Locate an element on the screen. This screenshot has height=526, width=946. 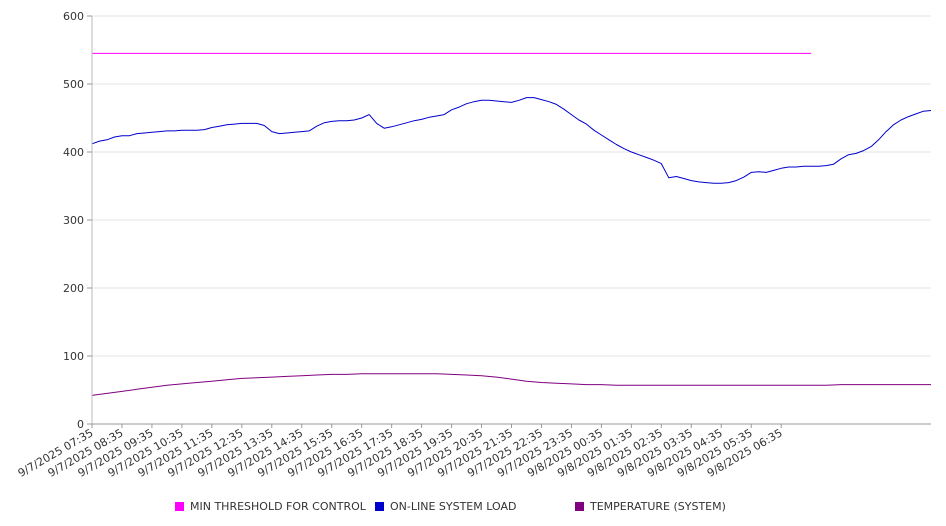
y-tick-label: 100 is located at coordinates (73, 356).